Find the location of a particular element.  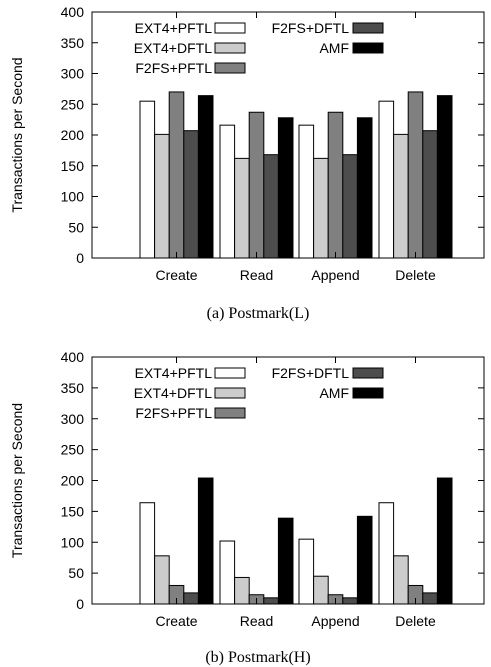

chart-caption: (b) Postmark(H) is located at coordinates (257, 657).